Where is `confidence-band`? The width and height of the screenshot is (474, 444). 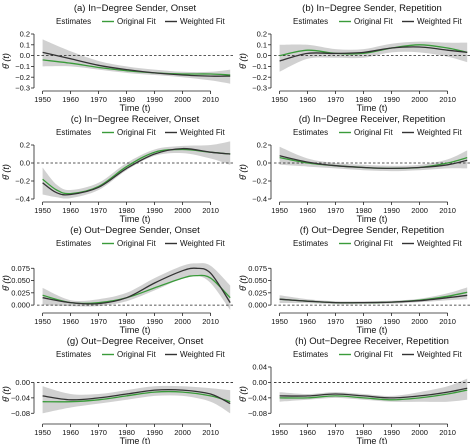
confidence-band is located at coordinates (373, 56).